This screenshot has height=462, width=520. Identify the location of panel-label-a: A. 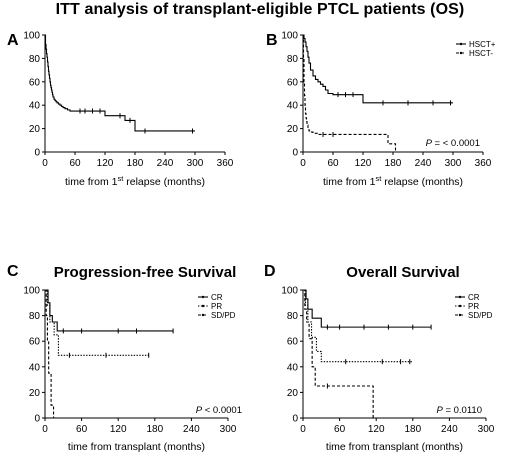
(13, 40).